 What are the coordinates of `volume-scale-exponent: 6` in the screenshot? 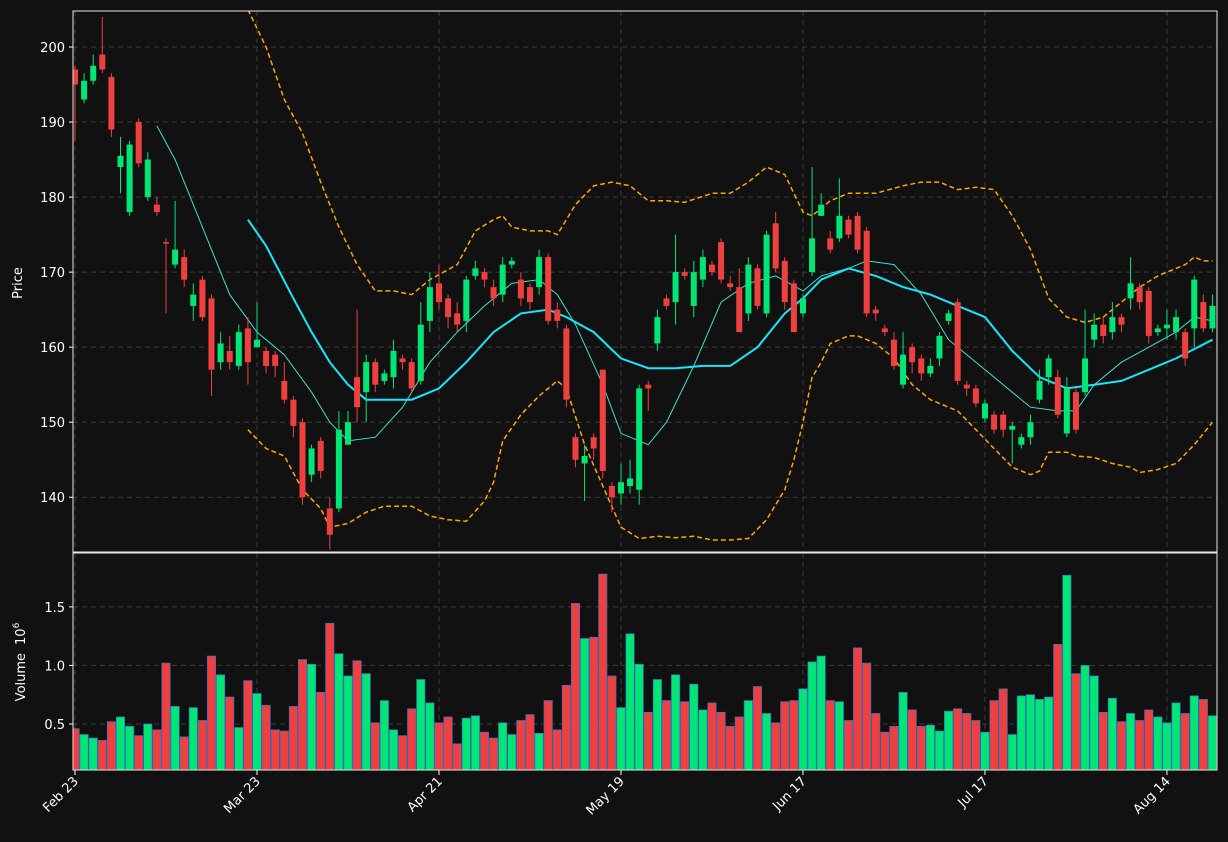 It's located at (17, 625).